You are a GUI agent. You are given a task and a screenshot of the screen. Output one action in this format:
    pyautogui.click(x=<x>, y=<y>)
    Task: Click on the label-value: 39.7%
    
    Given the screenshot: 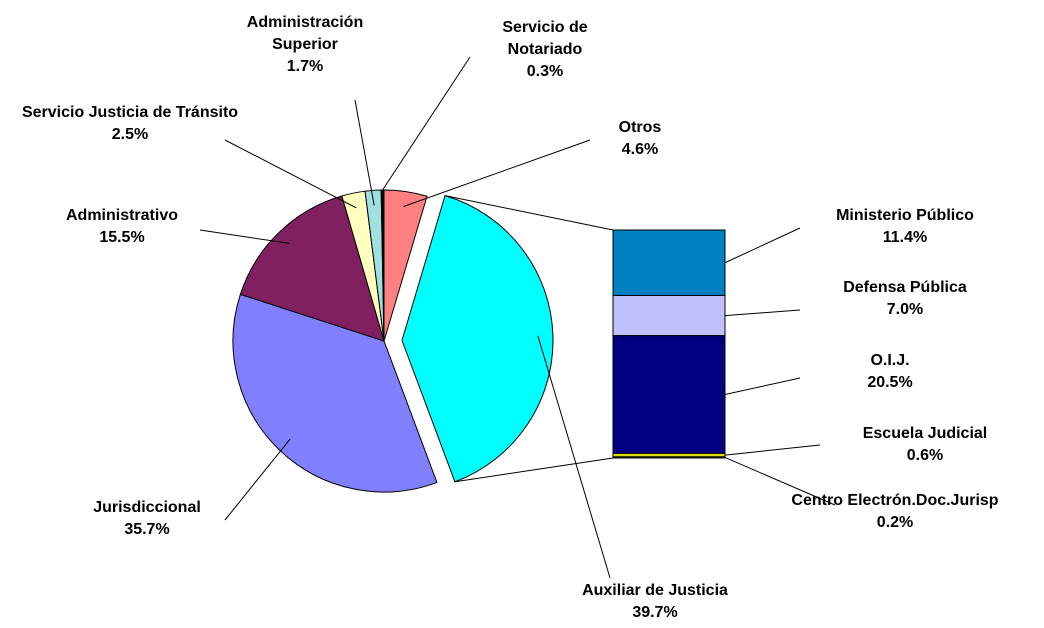 What is the action you would take?
    pyautogui.click(x=655, y=612)
    